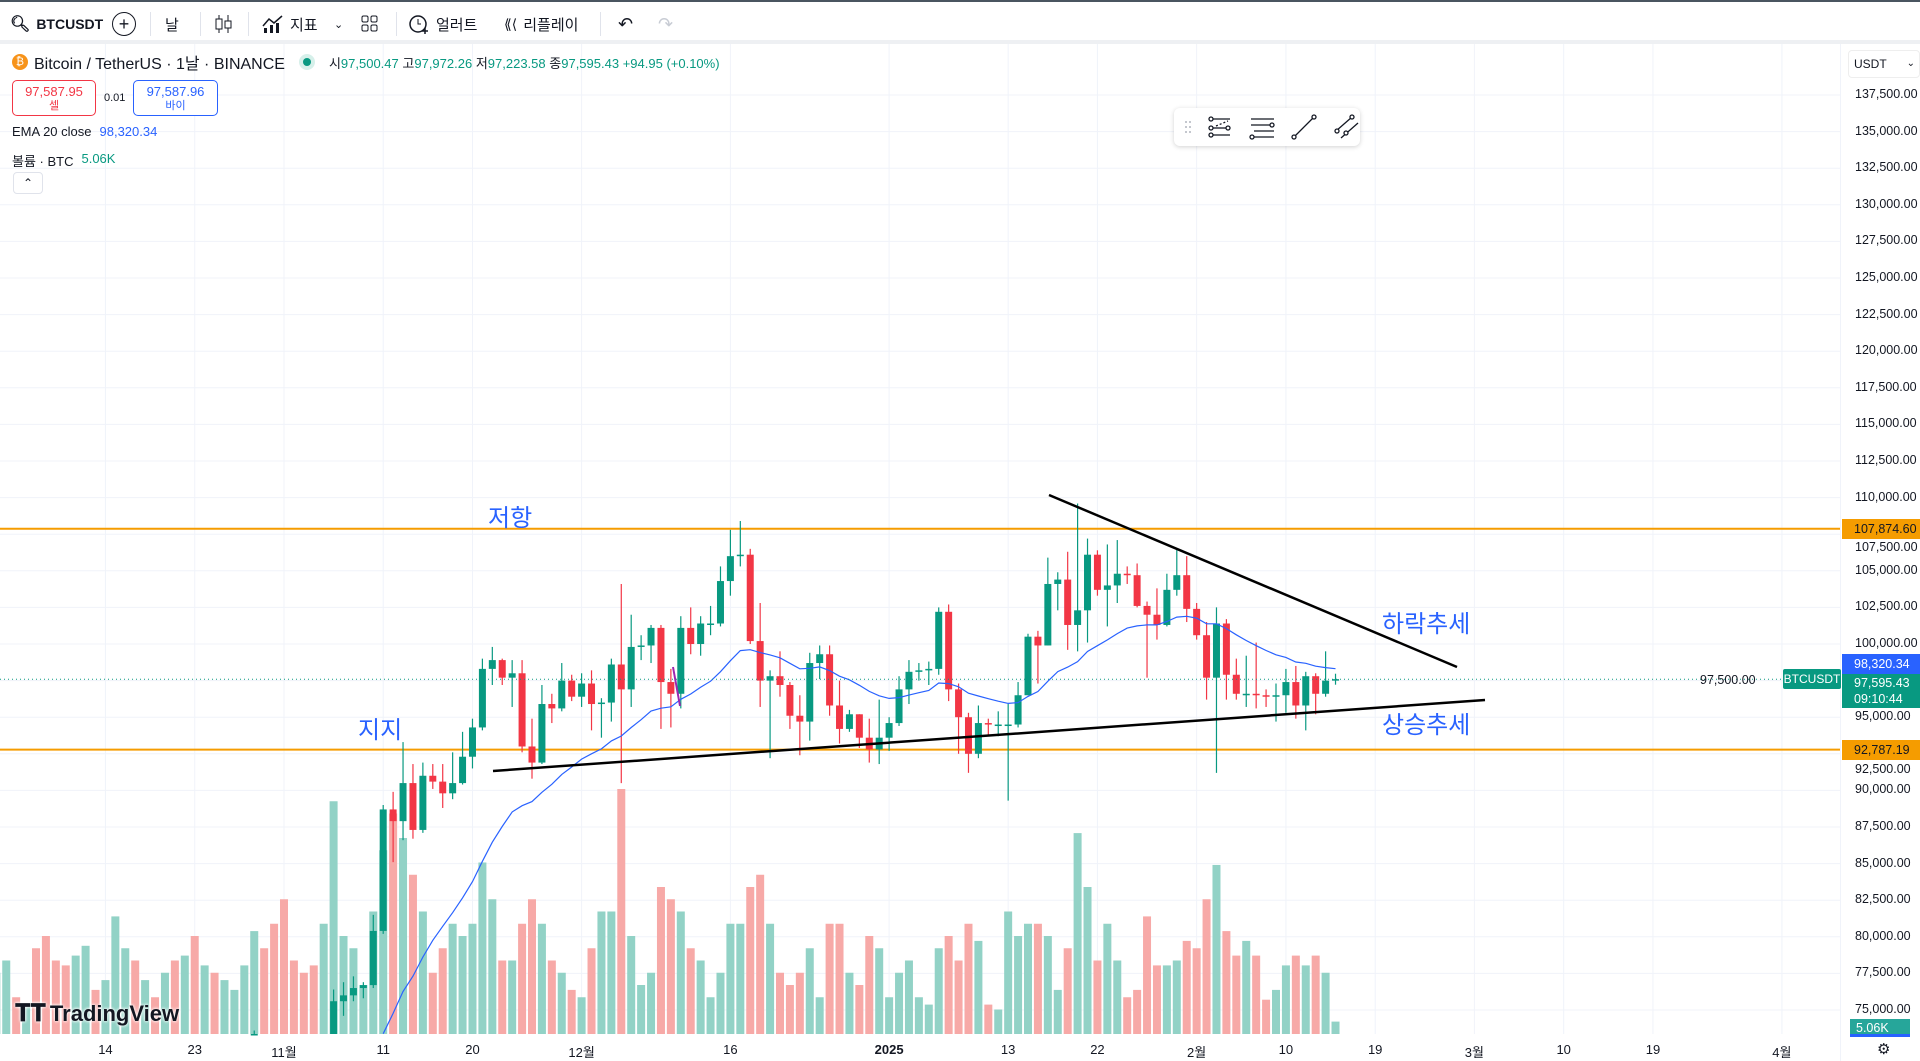  Describe the element at coordinates (380, 730) in the screenshot. I see `support-label: 지지` at that location.